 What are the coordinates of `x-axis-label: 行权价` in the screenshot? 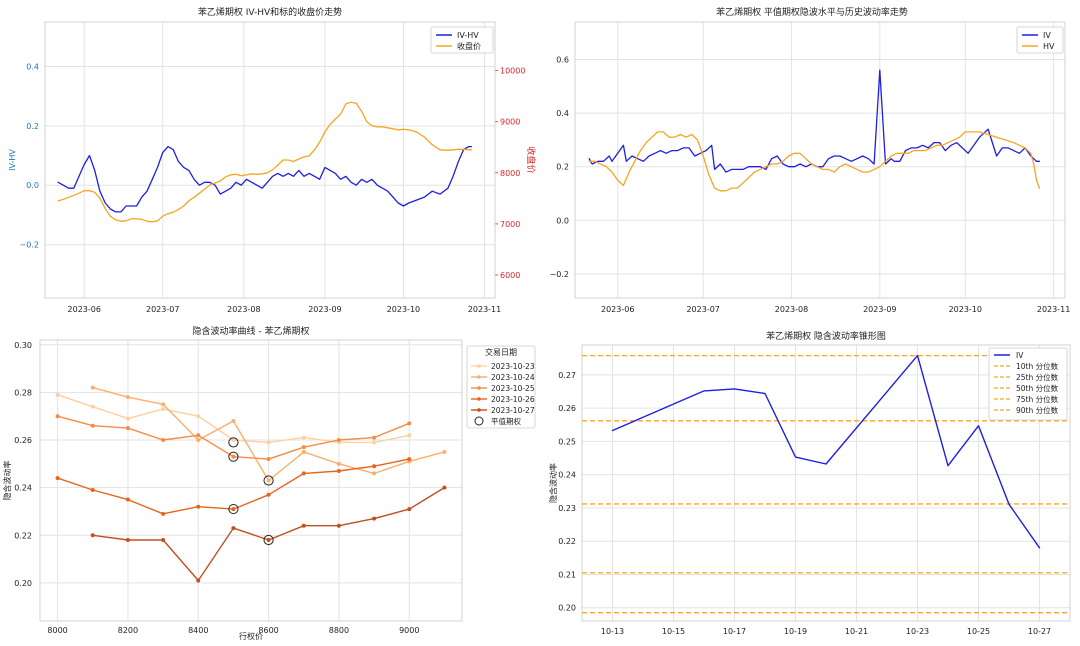 It's located at (251, 636).